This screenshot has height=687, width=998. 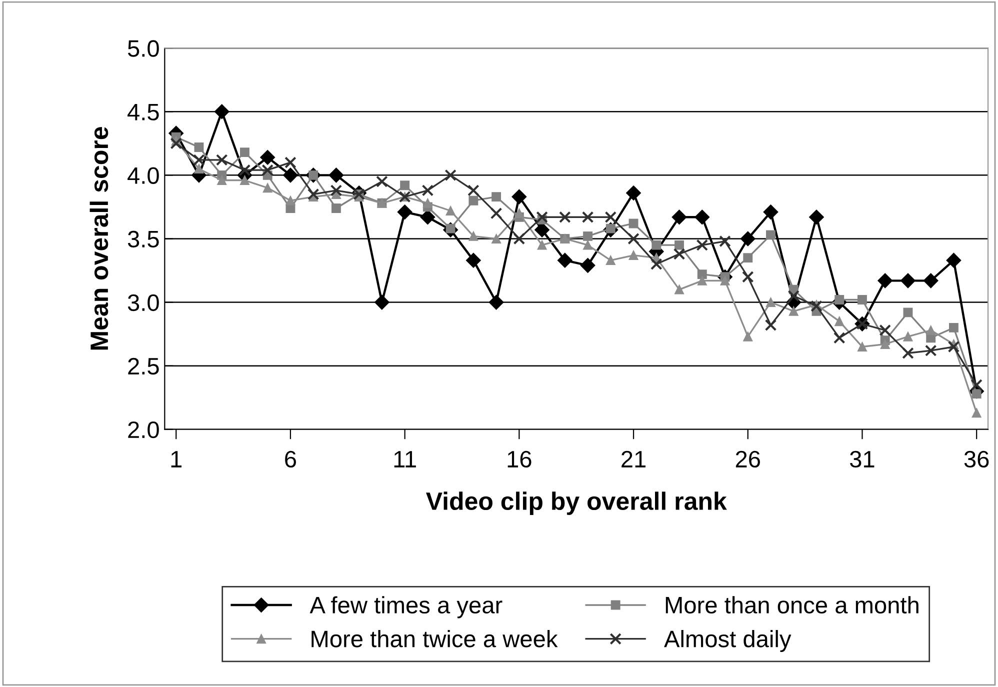 I want to click on legend-label: More than twice a week, so click(x=435, y=639).